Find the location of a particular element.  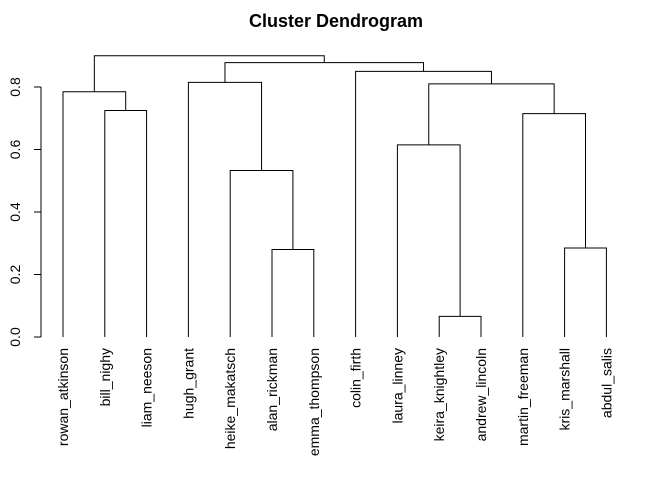

y-tick-label: 0.4 is located at coordinates (15, 212).